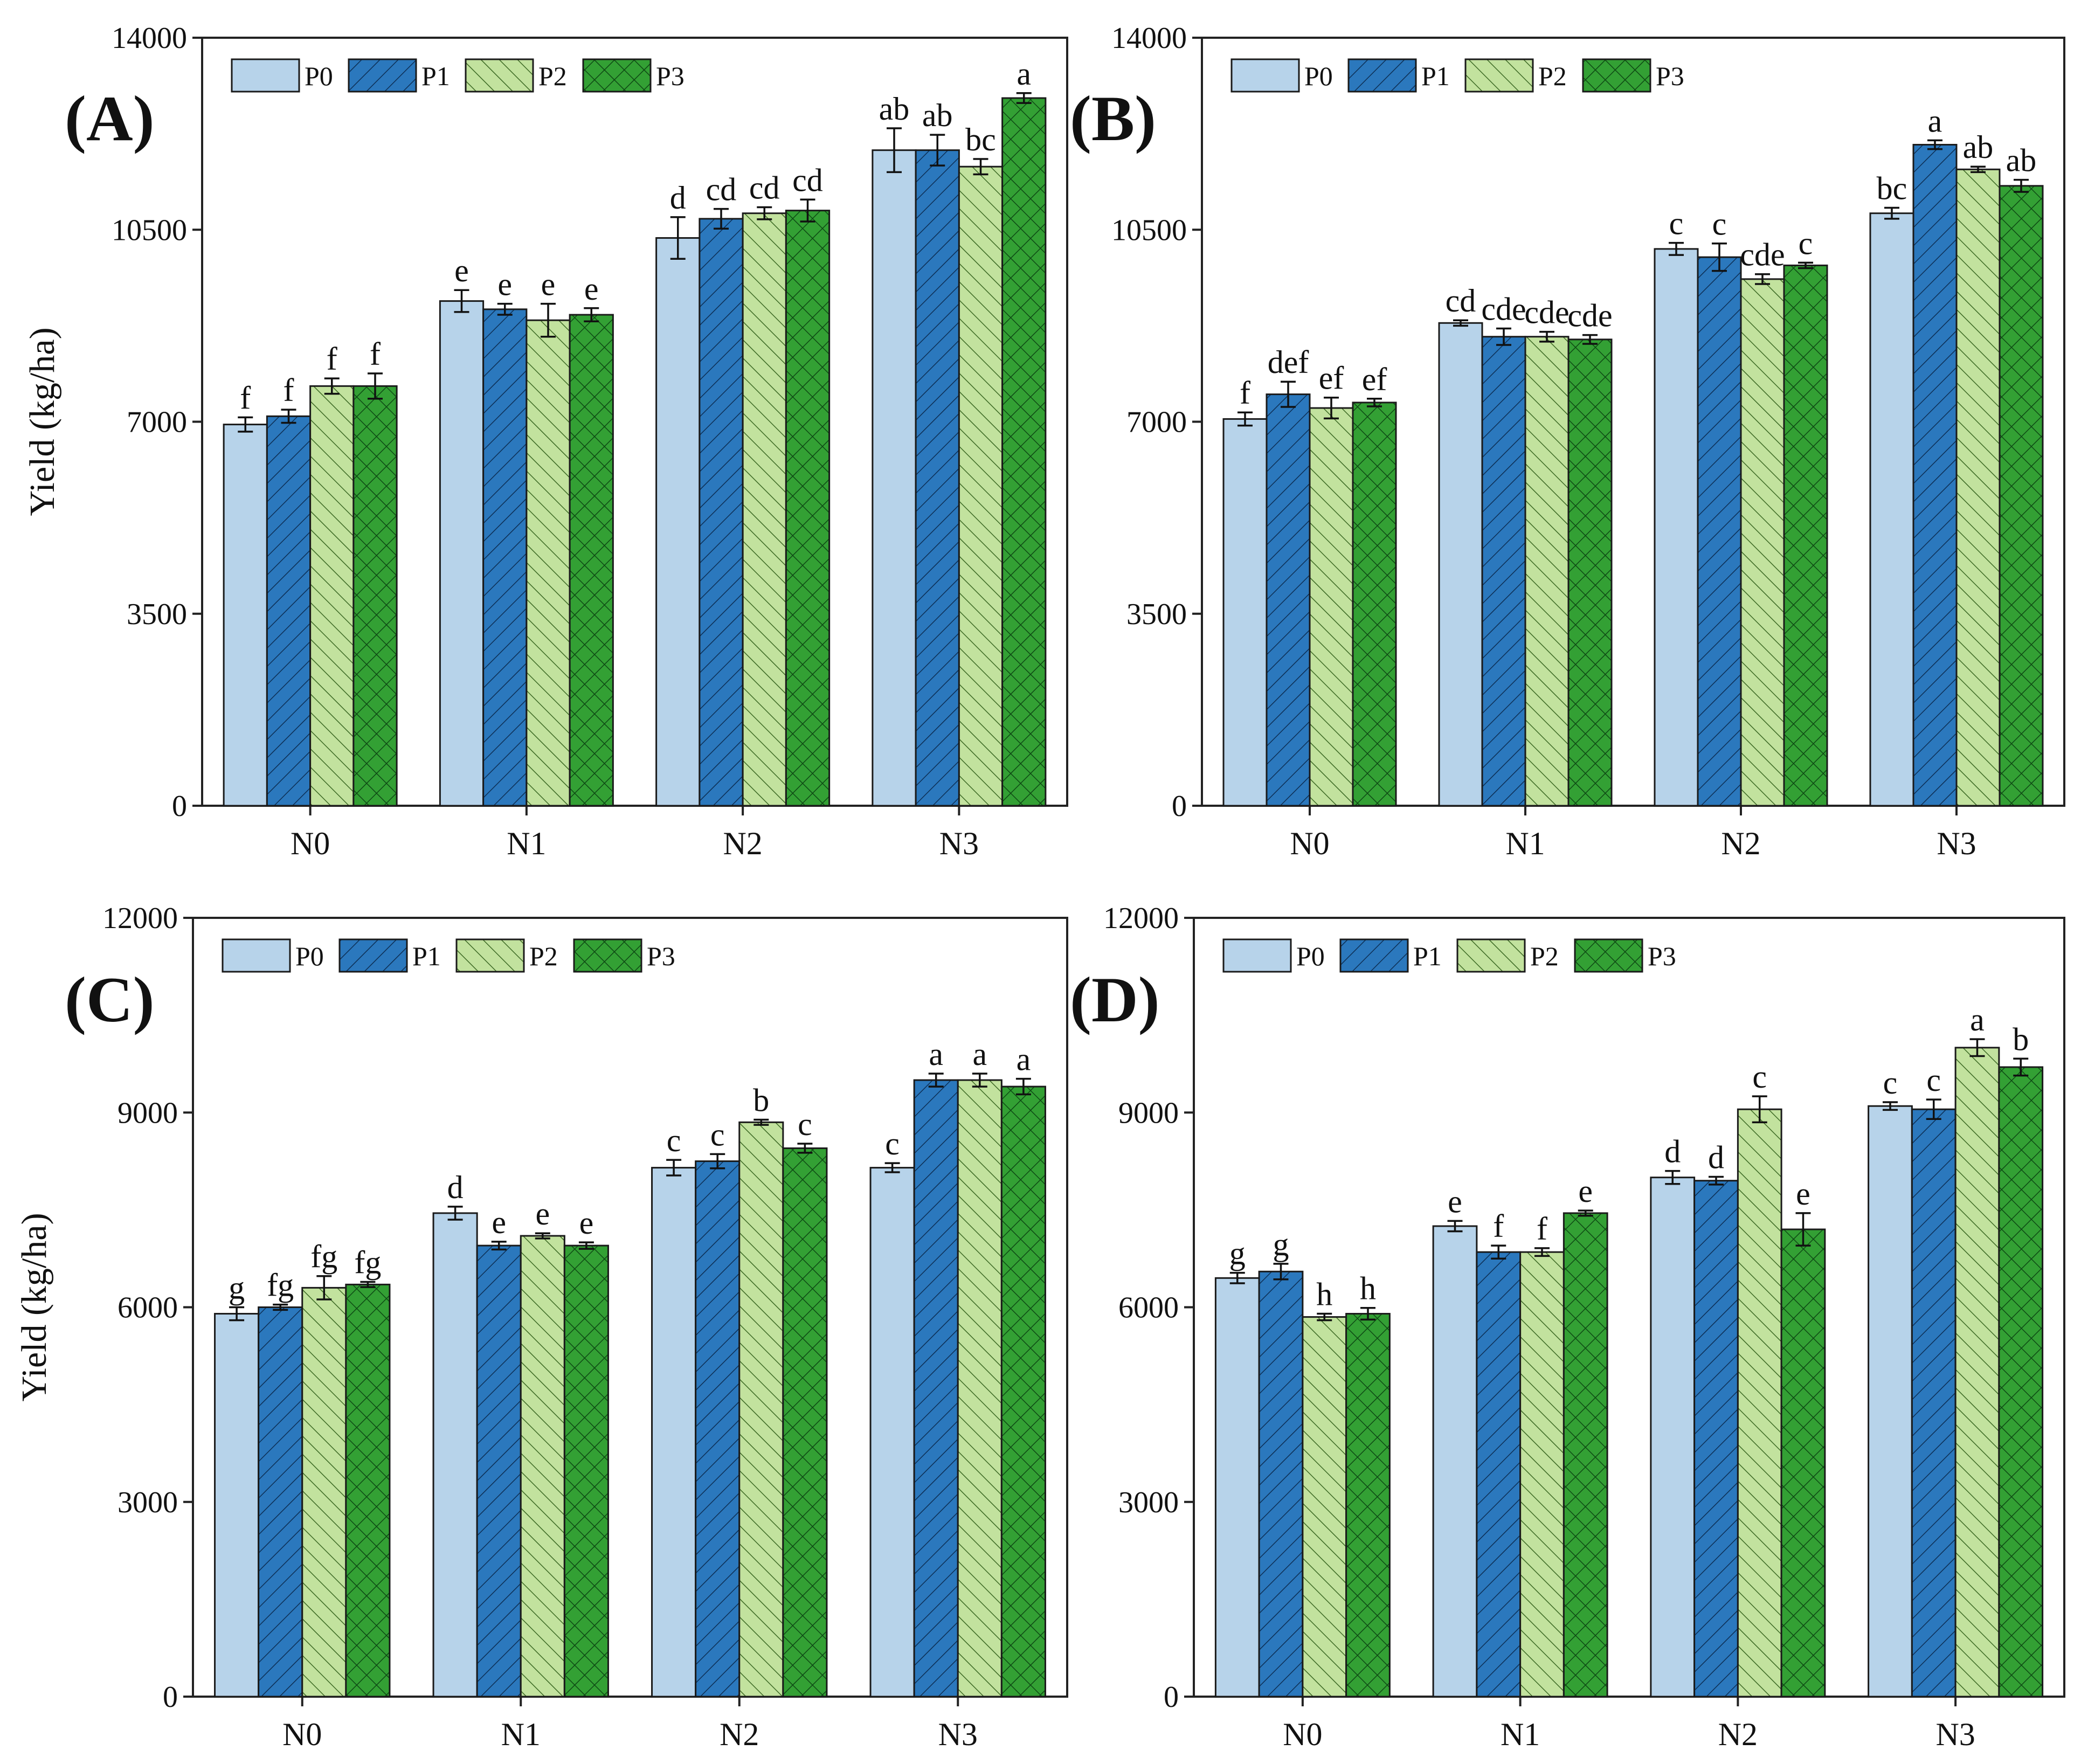 The image size is (2081, 1764). I want to click on y-axis-label: Yield (kg/ha), so click(34, 1307).